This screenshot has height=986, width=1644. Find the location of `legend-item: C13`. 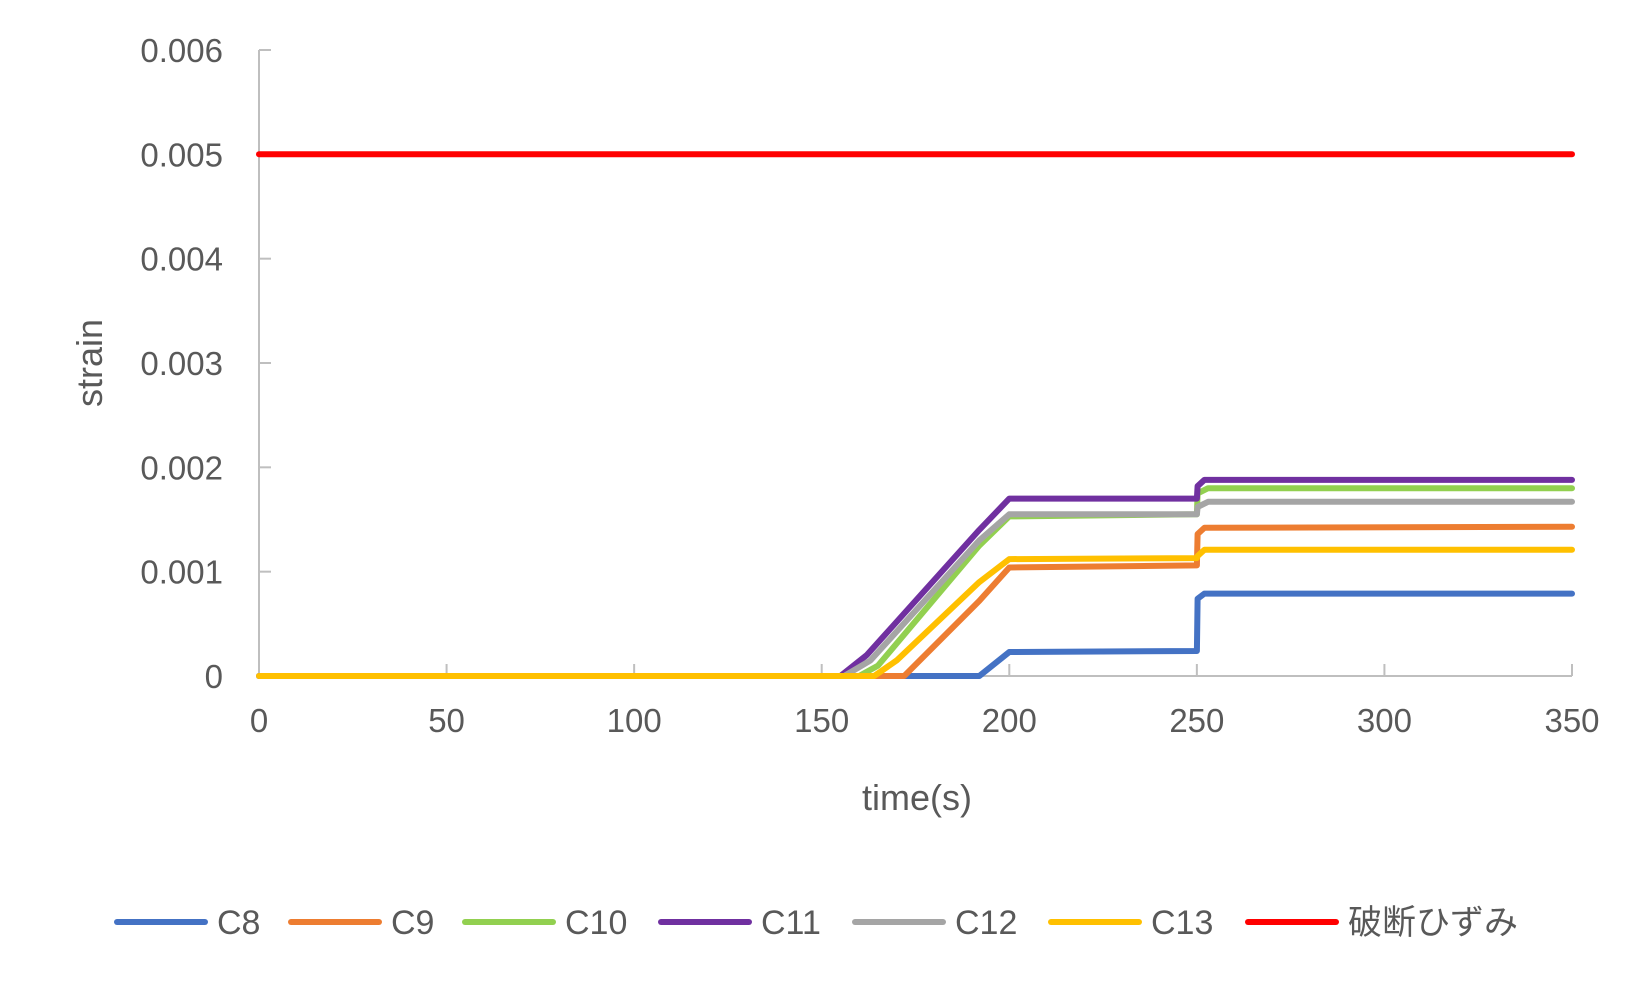

legend-item: C13 is located at coordinates (1130, 923).